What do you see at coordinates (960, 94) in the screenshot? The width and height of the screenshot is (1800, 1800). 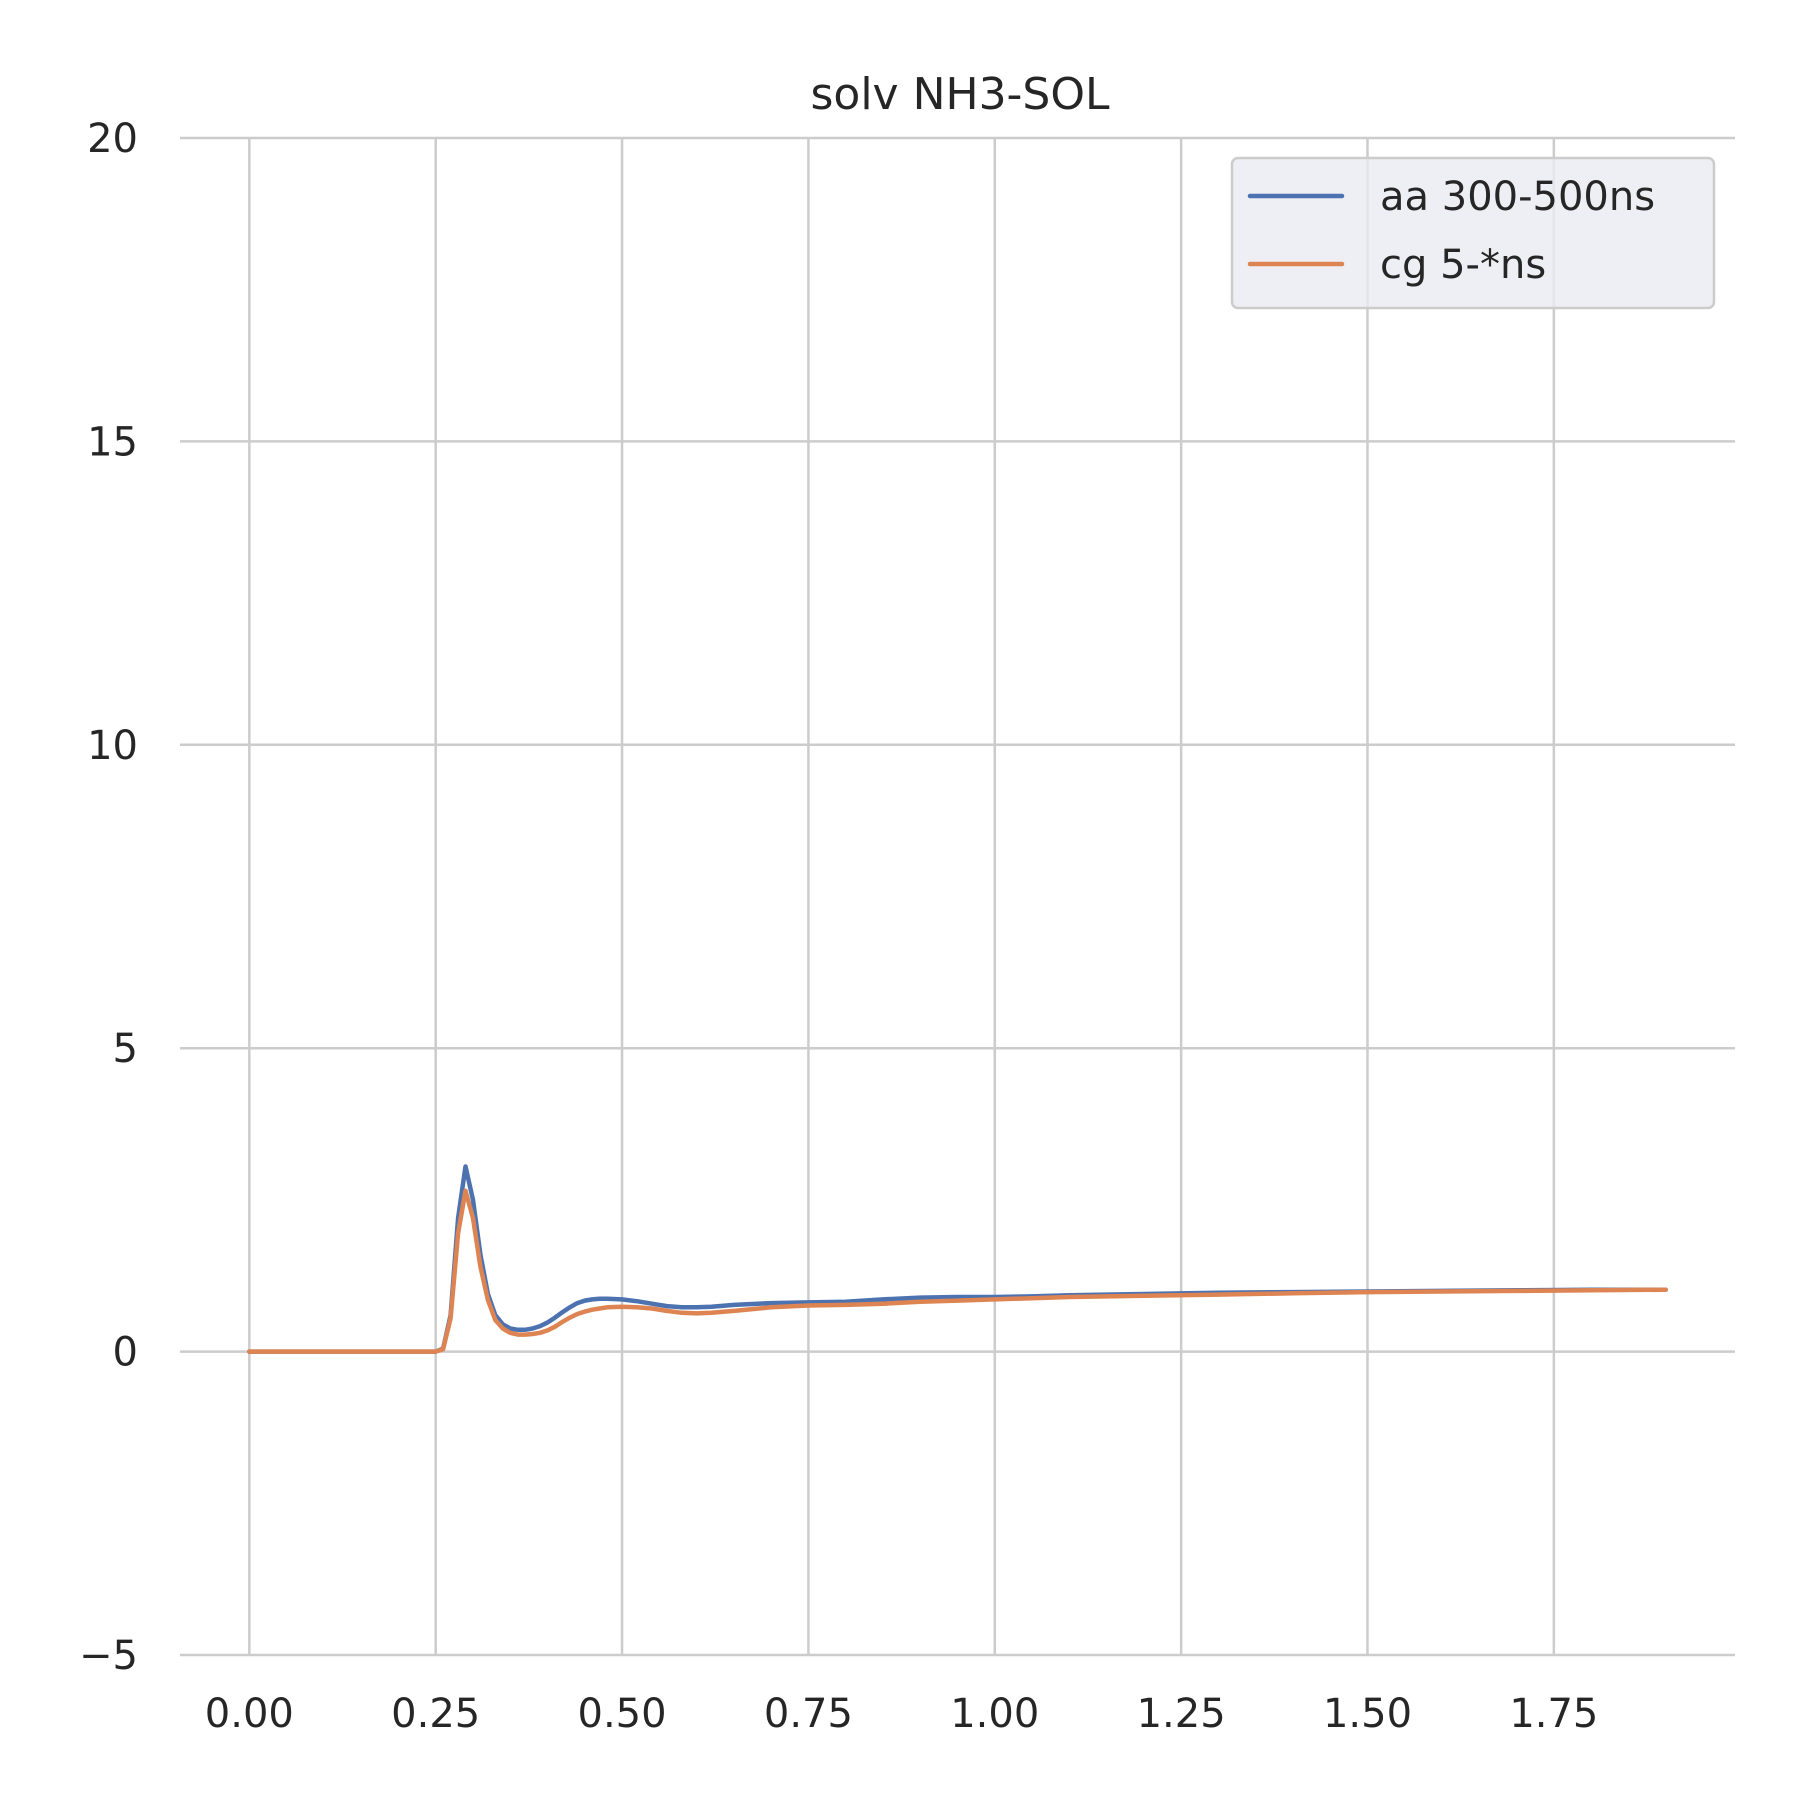 I see `chart-title: solv NH3-SOL` at bounding box center [960, 94].